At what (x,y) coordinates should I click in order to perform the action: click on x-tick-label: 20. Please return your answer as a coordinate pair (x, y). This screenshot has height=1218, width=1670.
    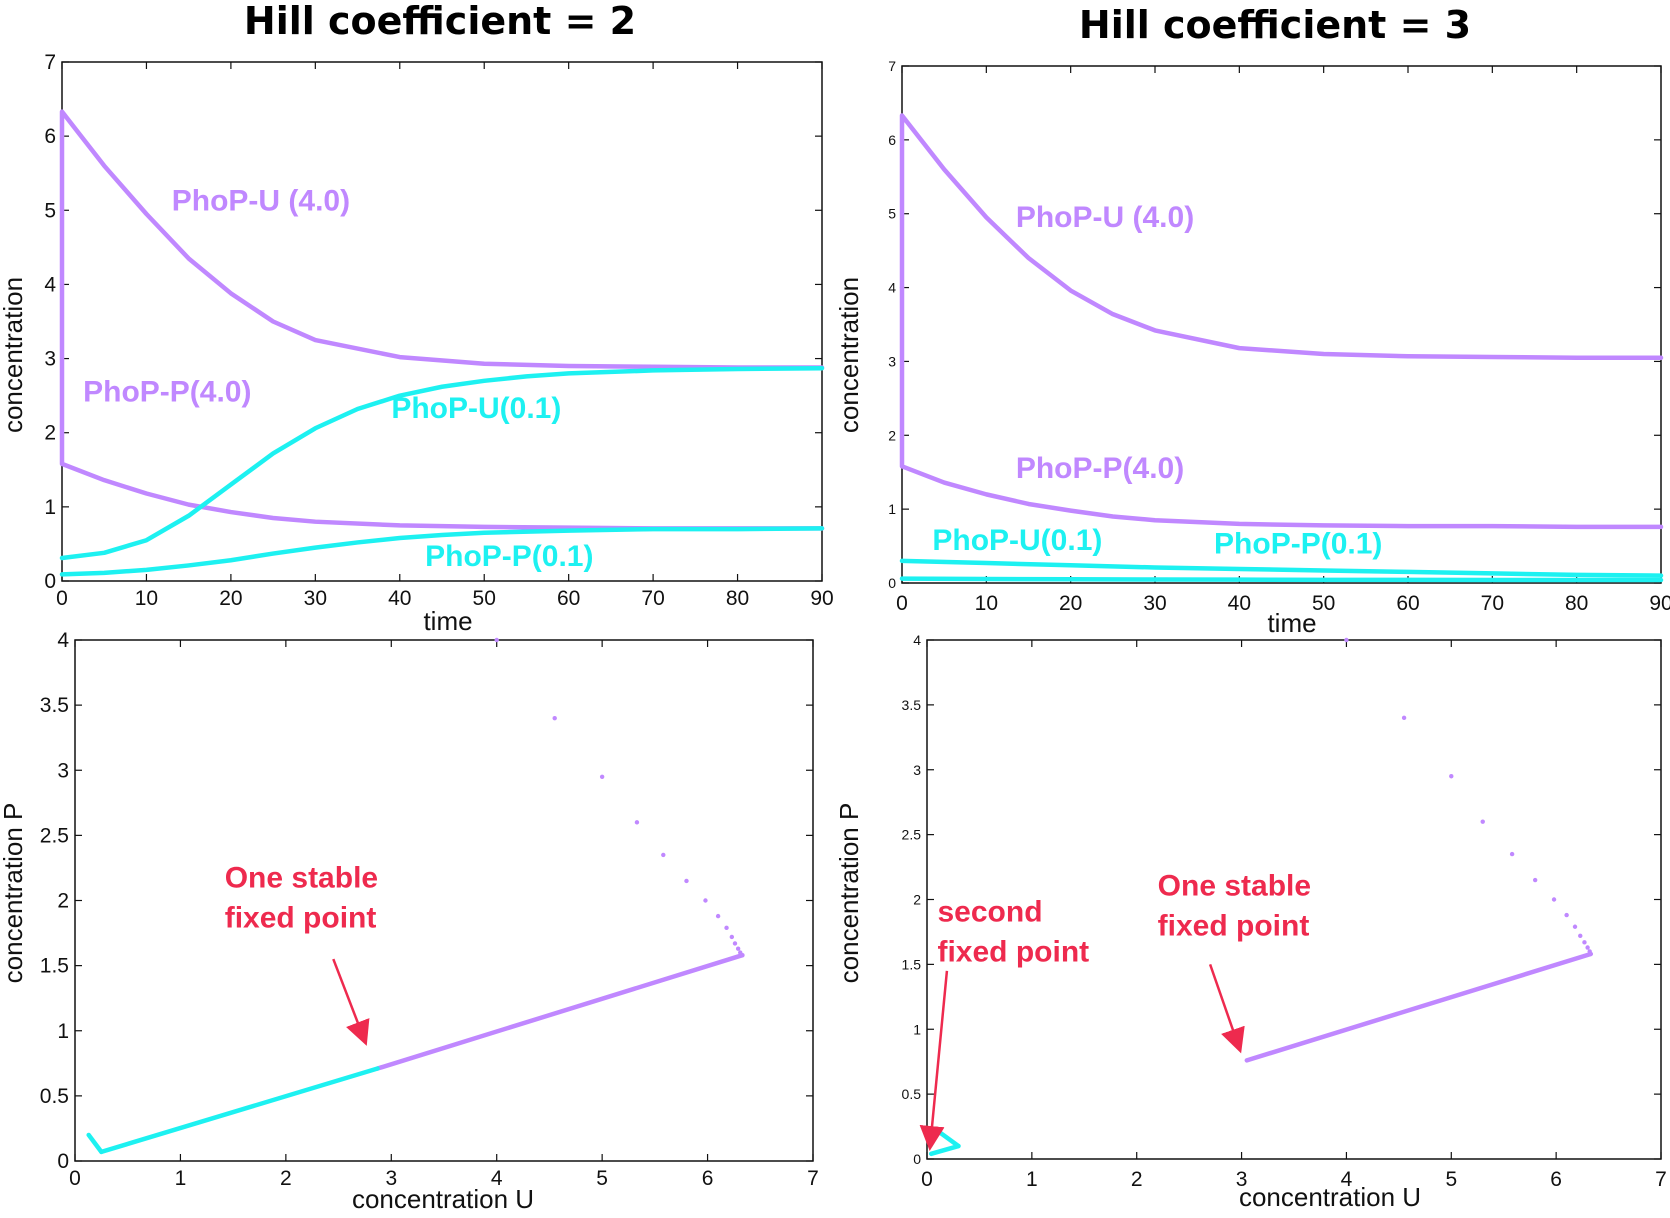
    Looking at the image, I should click on (1070, 603).